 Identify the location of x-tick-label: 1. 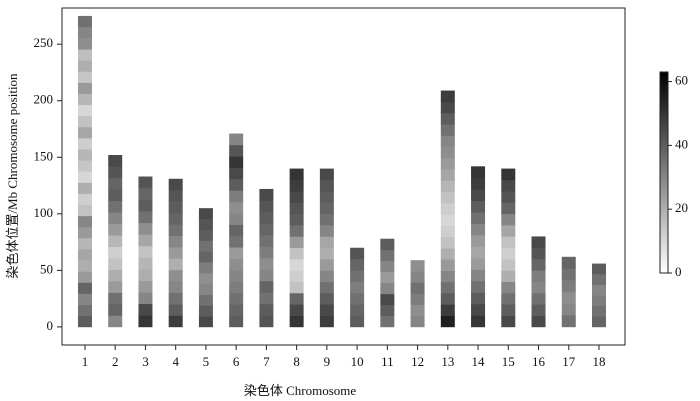
(85, 361).